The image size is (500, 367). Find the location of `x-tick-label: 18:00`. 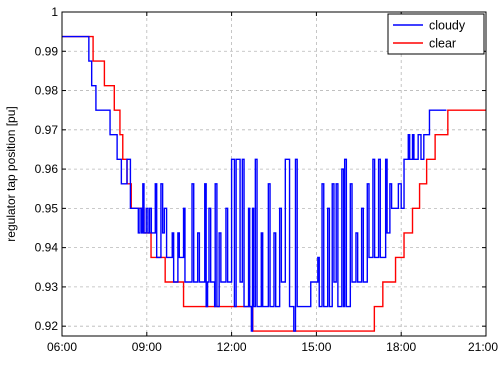

x-tick-label: 18:00 is located at coordinates (401, 347).